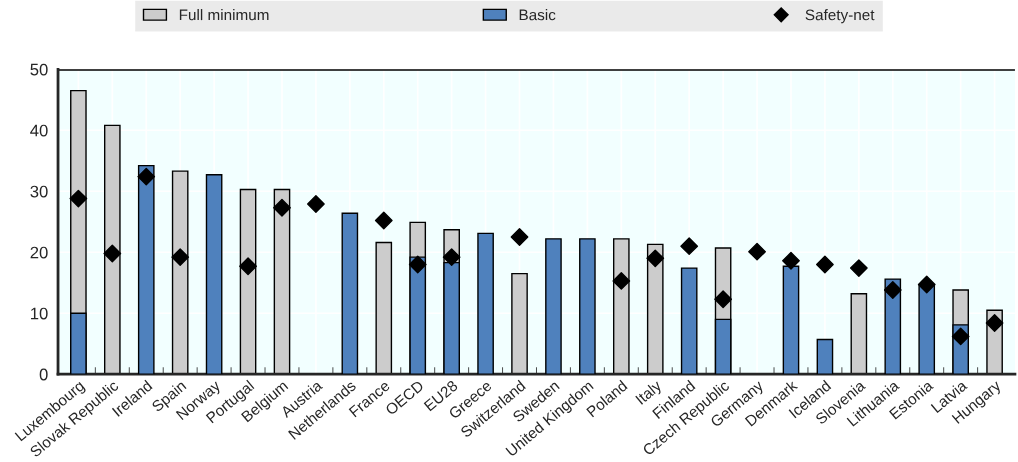 The width and height of the screenshot is (1018, 462). What do you see at coordinates (43, 374) in the screenshot?
I see `y-tick-label: 0` at bounding box center [43, 374].